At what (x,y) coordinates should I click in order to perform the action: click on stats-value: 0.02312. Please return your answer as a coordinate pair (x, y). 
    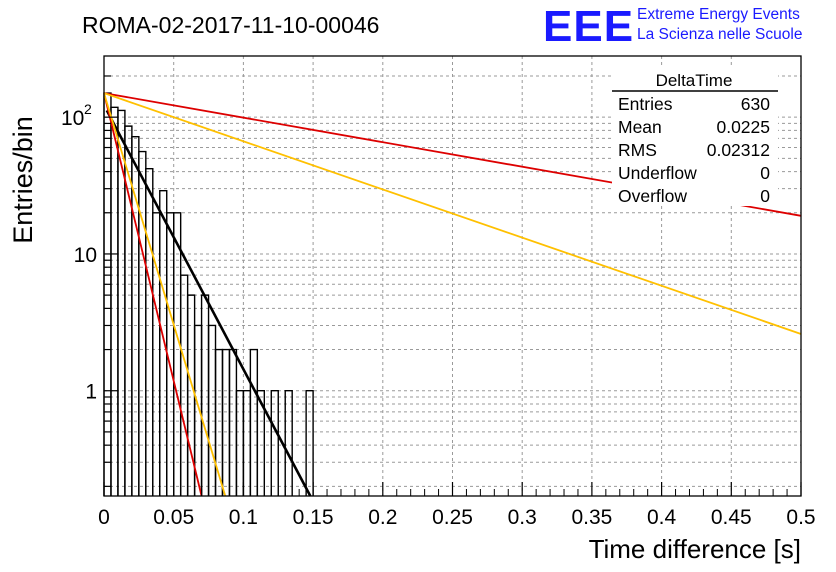
    Looking at the image, I should click on (738, 150).